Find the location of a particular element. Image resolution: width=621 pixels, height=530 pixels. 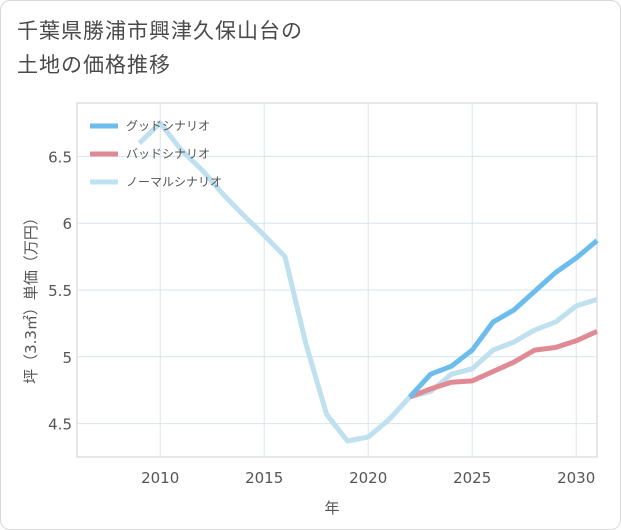

x-tick-label: 2020 is located at coordinates (368, 478).